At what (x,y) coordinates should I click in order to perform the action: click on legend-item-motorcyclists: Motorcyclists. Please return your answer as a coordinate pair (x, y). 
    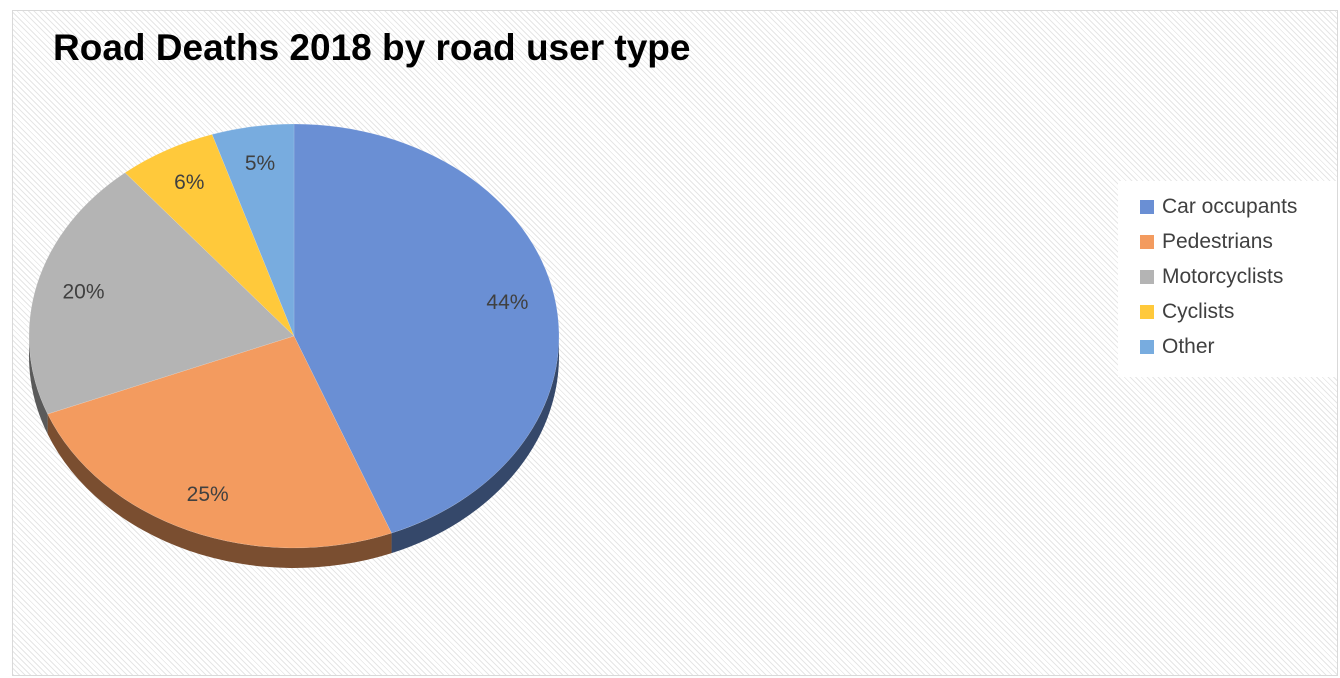
    Looking at the image, I should click on (1238, 276).